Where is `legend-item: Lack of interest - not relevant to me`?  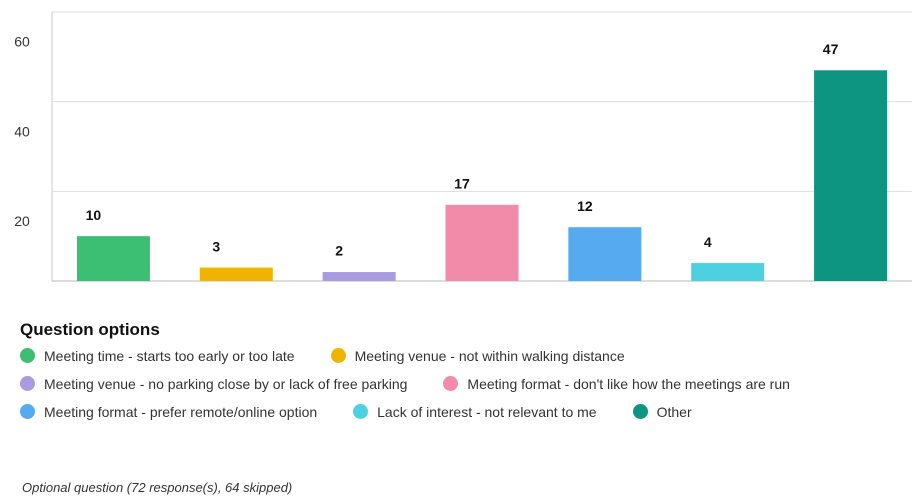
legend-item: Lack of interest - not relevant to me is located at coordinates (475, 411).